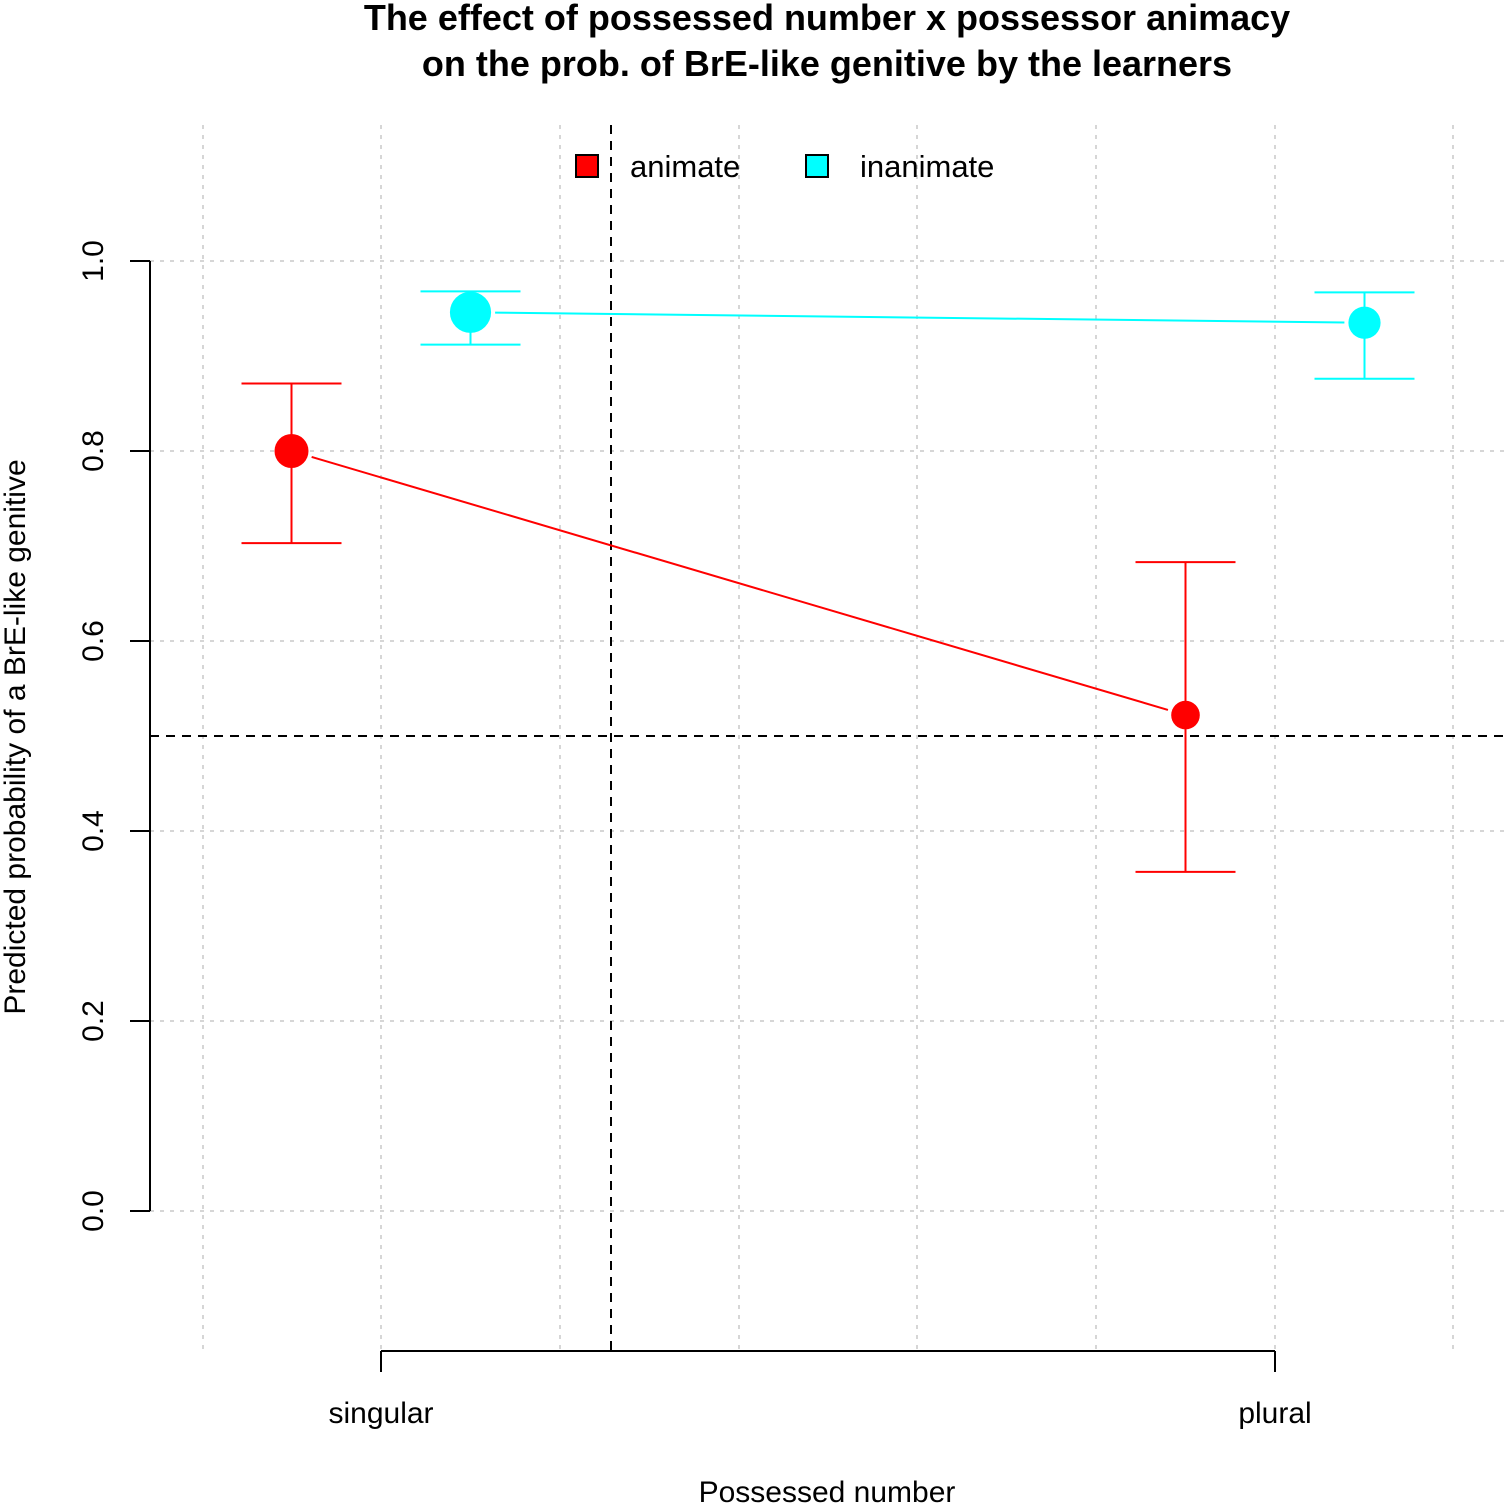 The height and width of the screenshot is (1505, 1505). What do you see at coordinates (93, 641) in the screenshot?
I see `y-tick-label: 0.6` at bounding box center [93, 641].